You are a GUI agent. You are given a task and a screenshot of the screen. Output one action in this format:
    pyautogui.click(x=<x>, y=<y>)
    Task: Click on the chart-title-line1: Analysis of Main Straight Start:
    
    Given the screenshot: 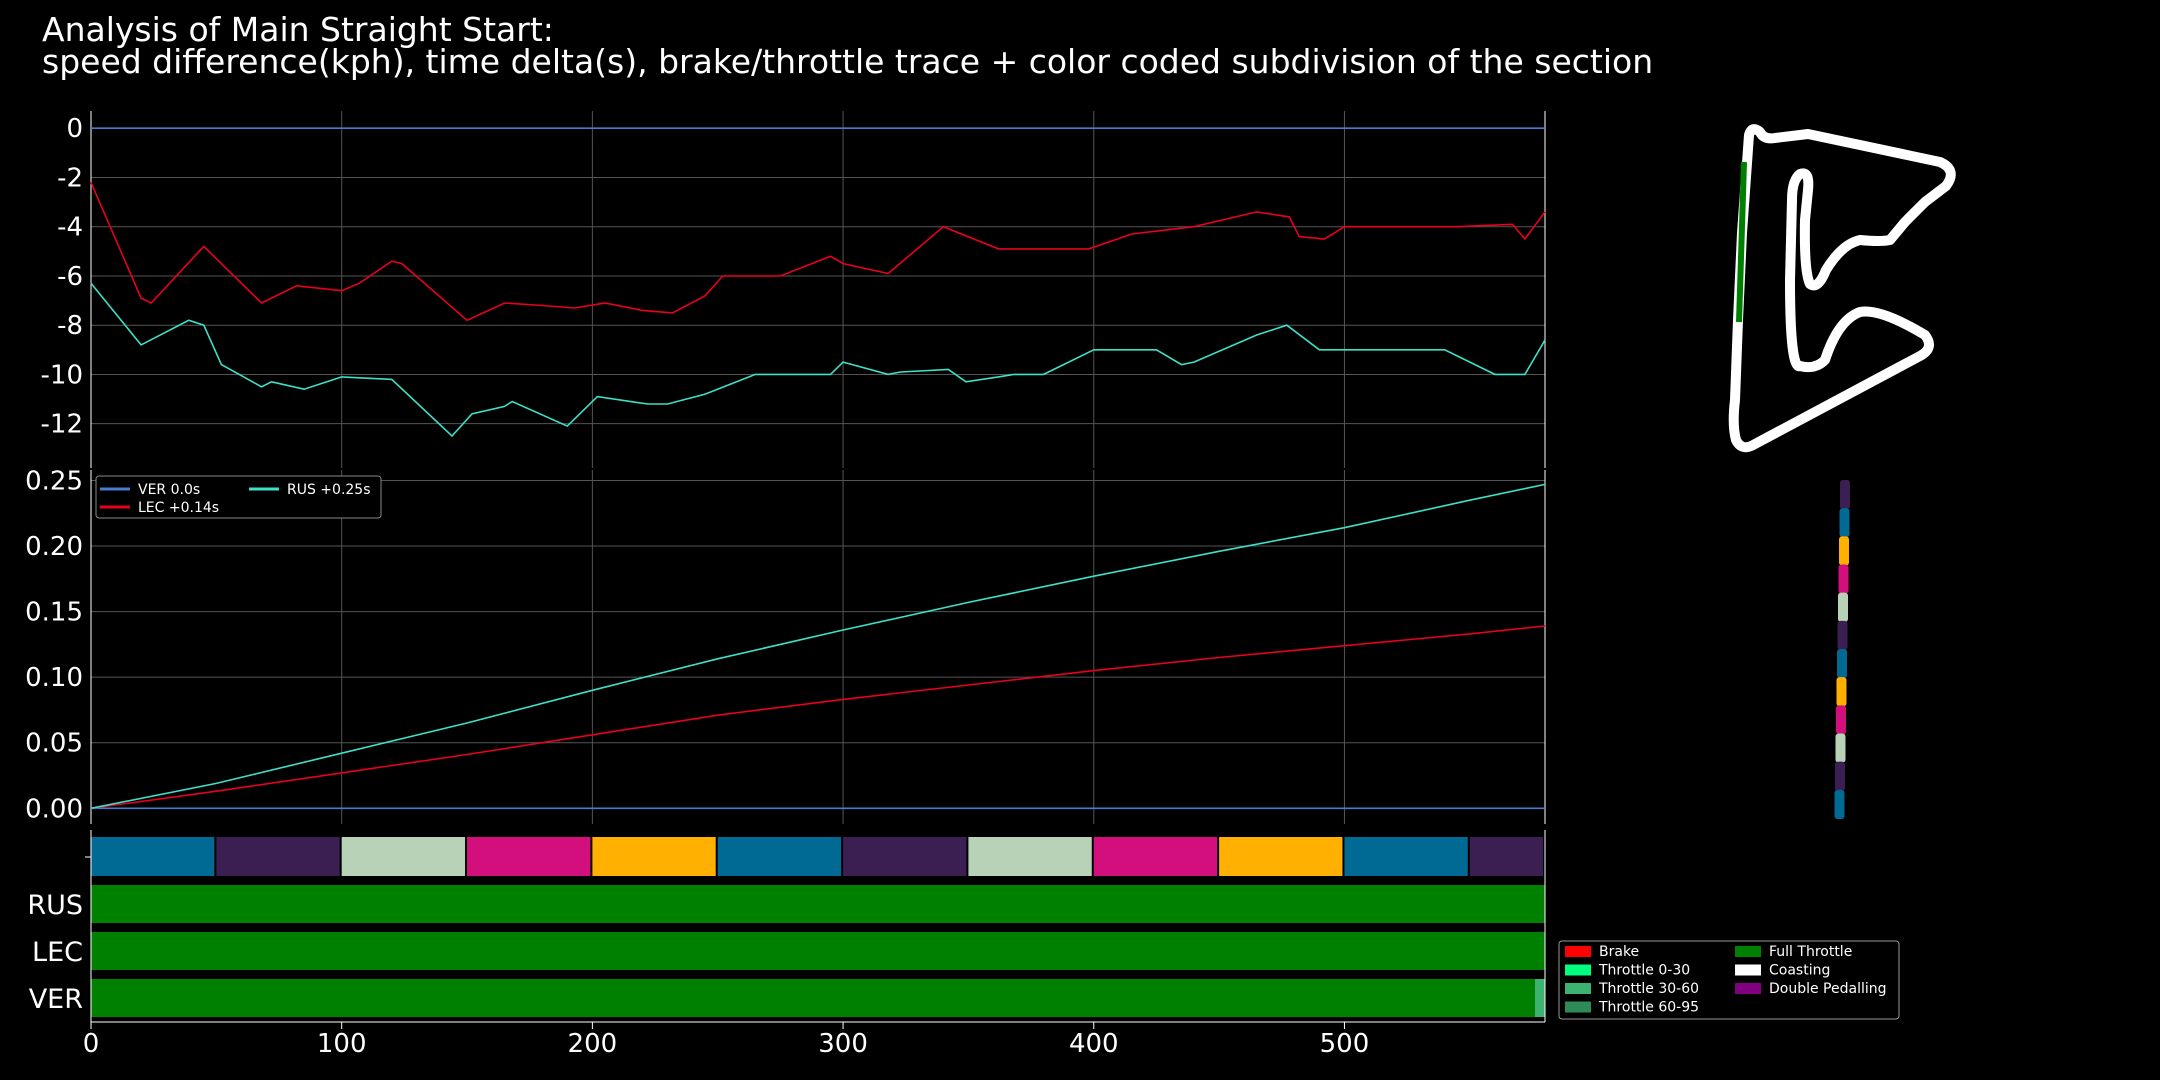 What is the action you would take?
    pyautogui.click(x=298, y=29)
    